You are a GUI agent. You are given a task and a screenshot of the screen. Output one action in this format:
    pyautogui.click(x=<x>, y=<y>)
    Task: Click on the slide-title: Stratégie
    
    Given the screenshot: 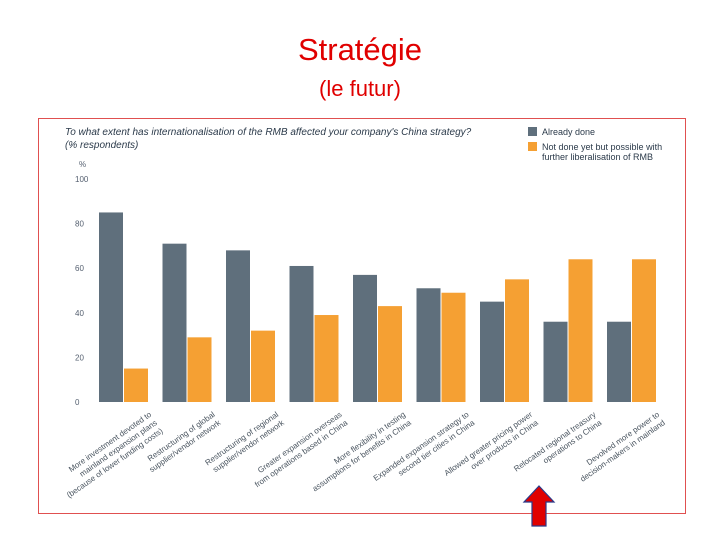 What is the action you would take?
    pyautogui.click(x=360, y=49)
    